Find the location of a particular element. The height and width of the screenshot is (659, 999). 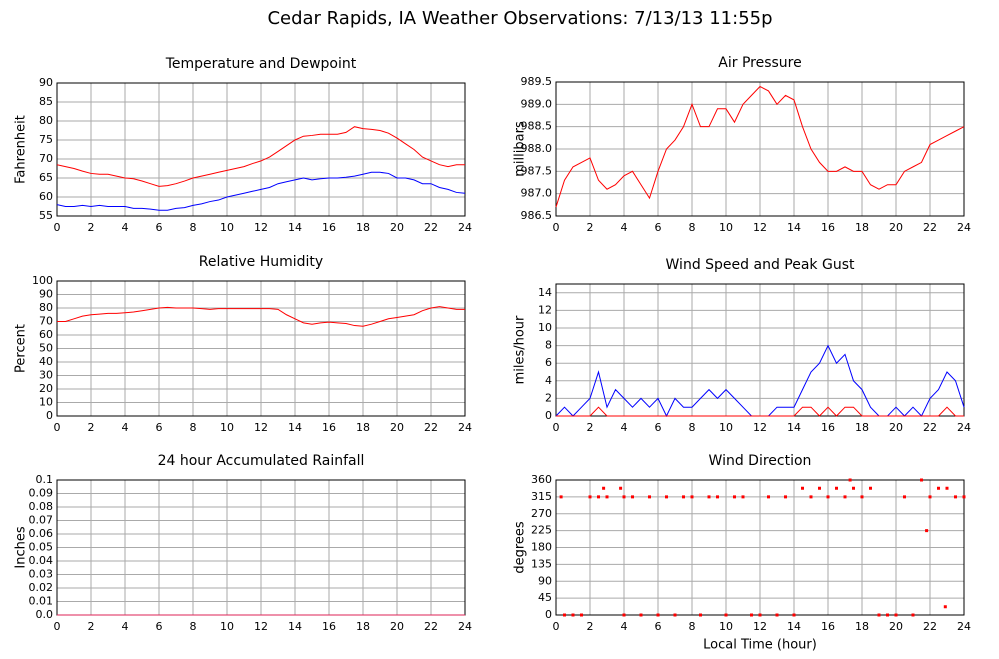

chart-title: Air Pressure is located at coordinates (759, 63).